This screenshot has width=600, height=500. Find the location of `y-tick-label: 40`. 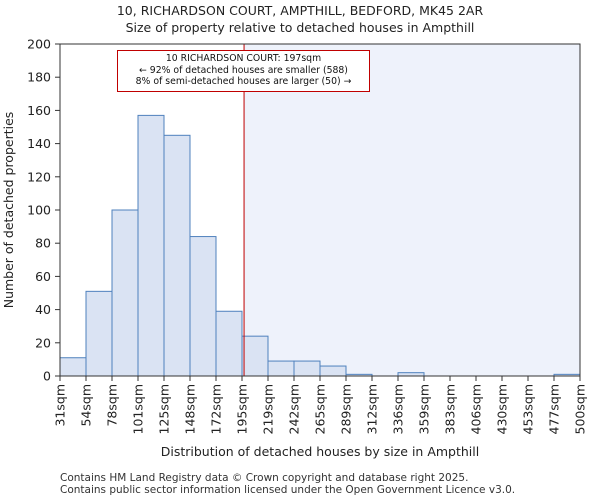

y-tick-label: 40 is located at coordinates (43, 309).